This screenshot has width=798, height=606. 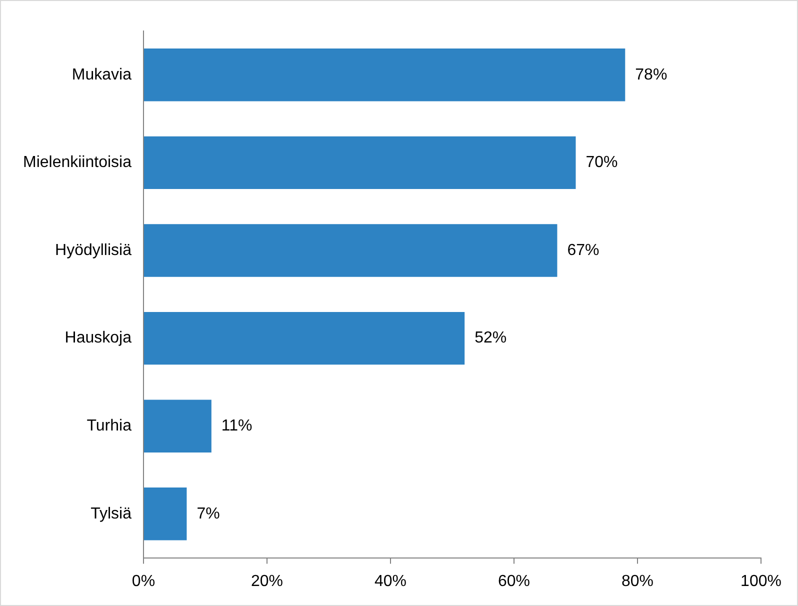 I want to click on data-label: 52%, so click(x=490, y=338).